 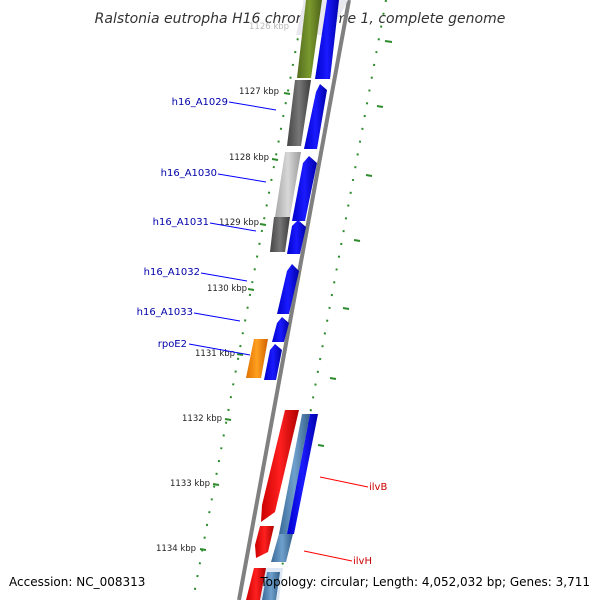 I want to click on ruler-label-1128: 1128 kbp, so click(x=249, y=158).